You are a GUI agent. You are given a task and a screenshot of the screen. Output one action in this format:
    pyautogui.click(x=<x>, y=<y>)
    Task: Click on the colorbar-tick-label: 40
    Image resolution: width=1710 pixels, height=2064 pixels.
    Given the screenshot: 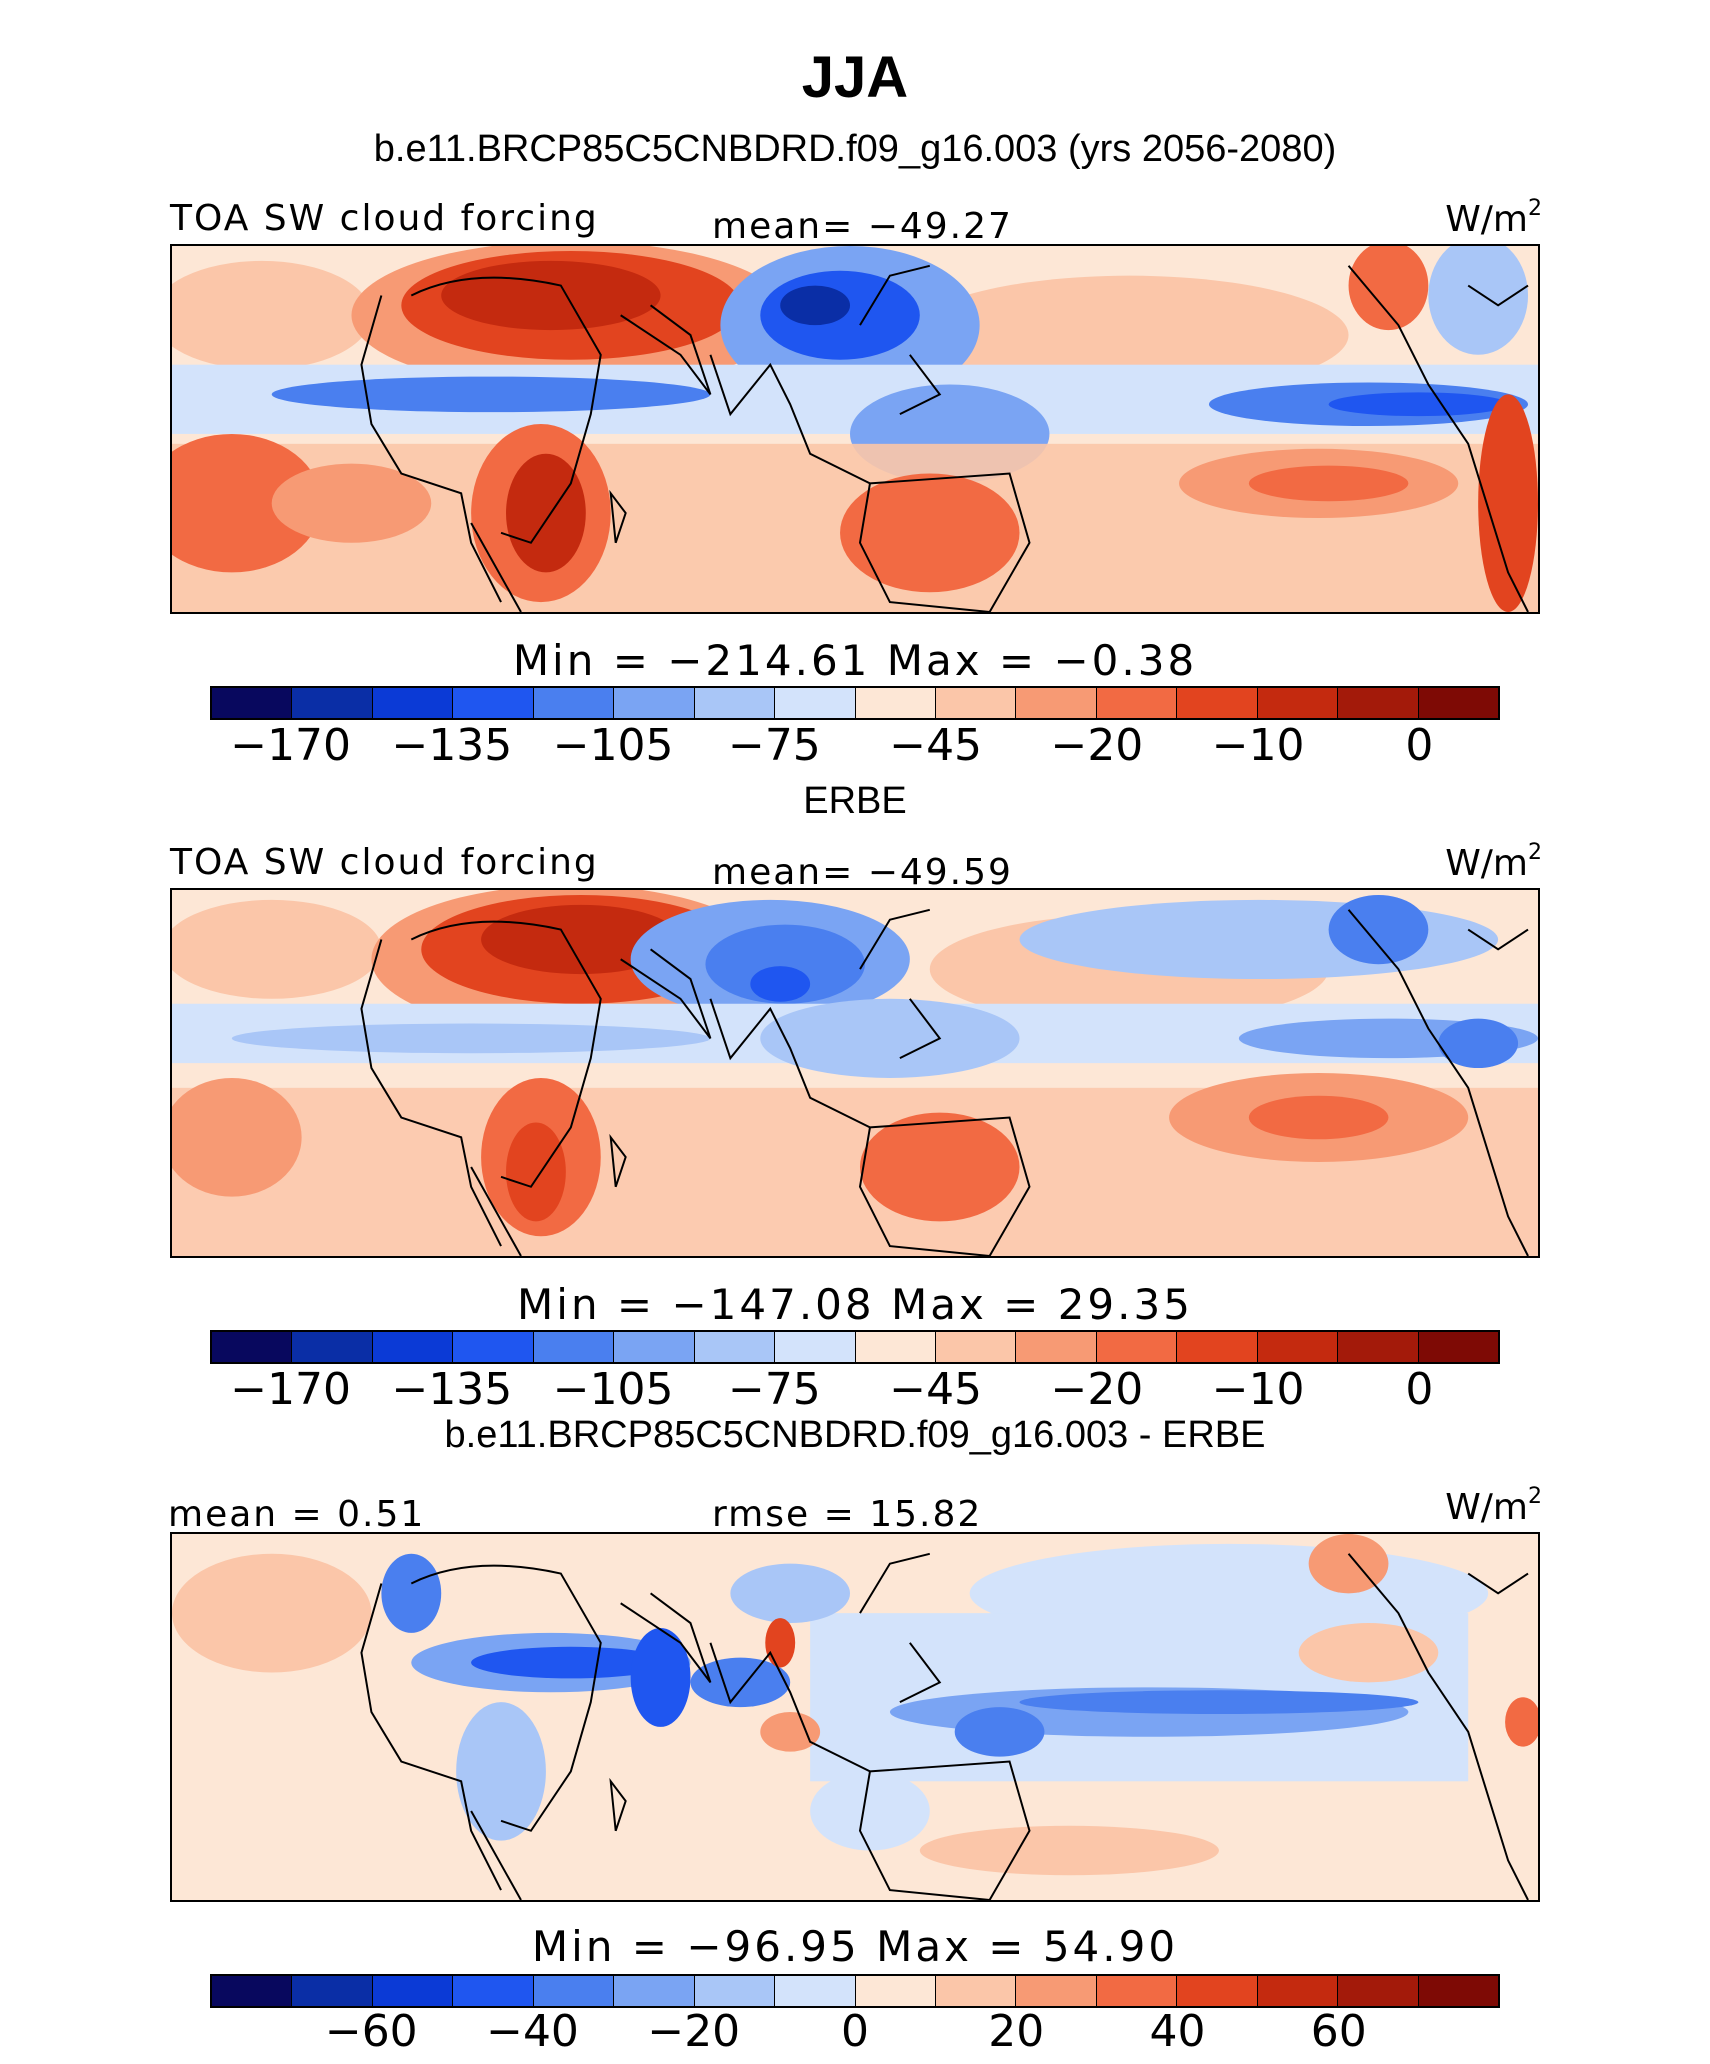 What is the action you would take?
    pyautogui.click(x=1177, y=2031)
    